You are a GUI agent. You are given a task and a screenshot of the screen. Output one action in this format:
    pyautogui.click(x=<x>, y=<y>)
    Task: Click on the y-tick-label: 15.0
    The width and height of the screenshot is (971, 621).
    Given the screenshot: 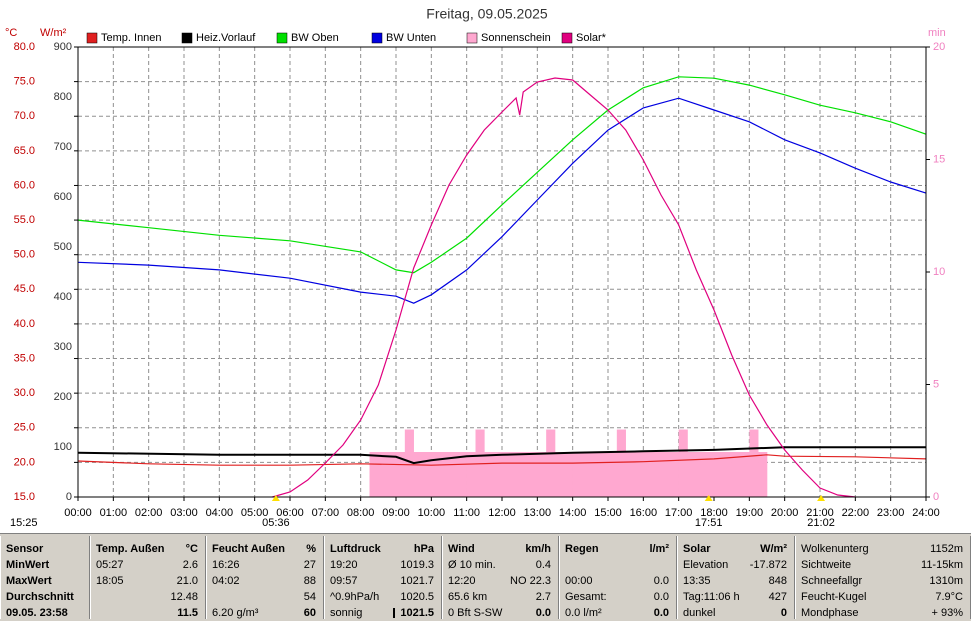 What is the action you would take?
    pyautogui.click(x=24, y=497)
    